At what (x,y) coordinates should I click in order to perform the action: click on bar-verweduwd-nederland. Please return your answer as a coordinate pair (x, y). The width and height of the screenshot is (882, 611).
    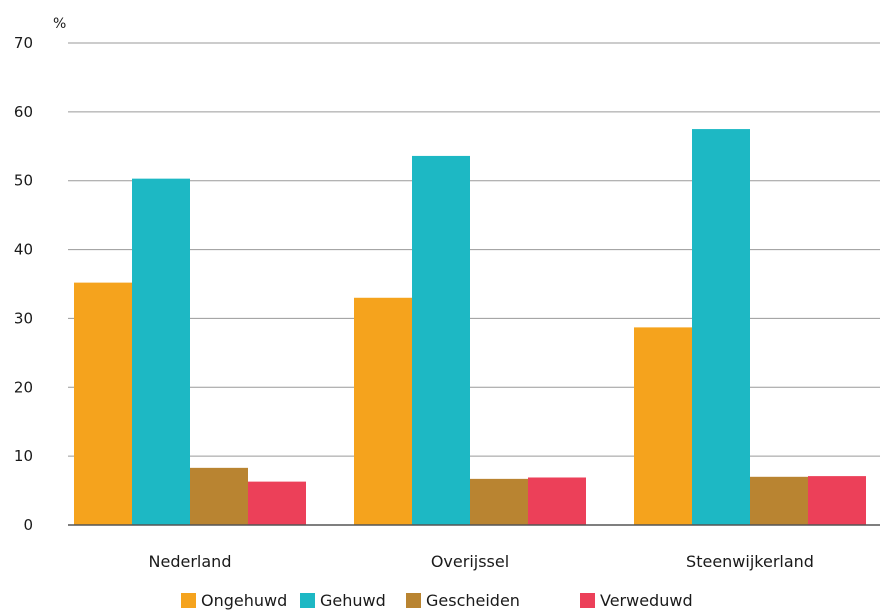
    Looking at the image, I should click on (277, 503).